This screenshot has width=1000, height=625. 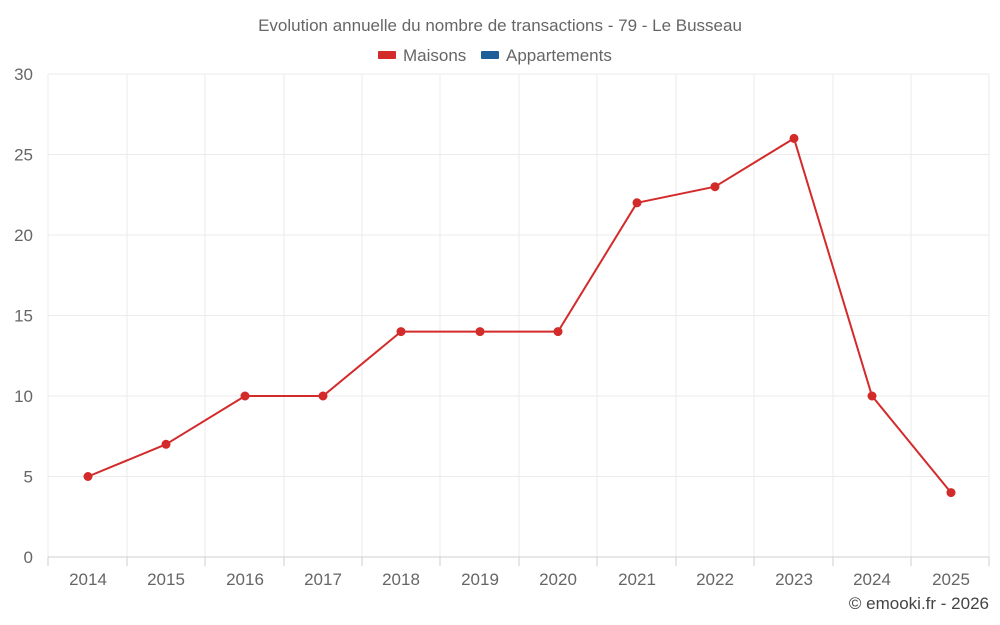 What do you see at coordinates (387, 55) in the screenshot?
I see `legend-swatch-maisons` at bounding box center [387, 55].